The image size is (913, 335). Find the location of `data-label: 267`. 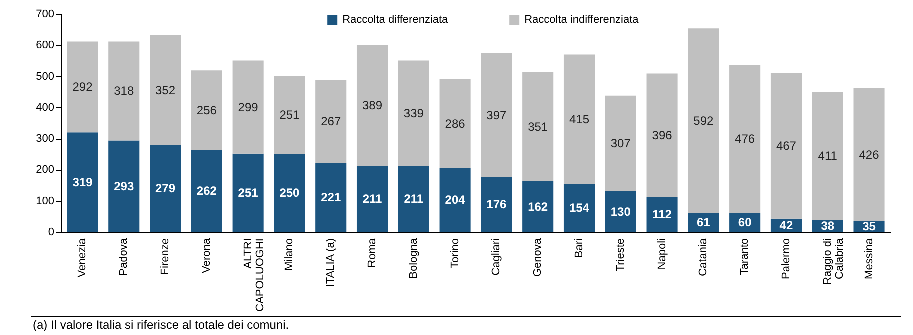

data-label: 267 is located at coordinates (331, 121).